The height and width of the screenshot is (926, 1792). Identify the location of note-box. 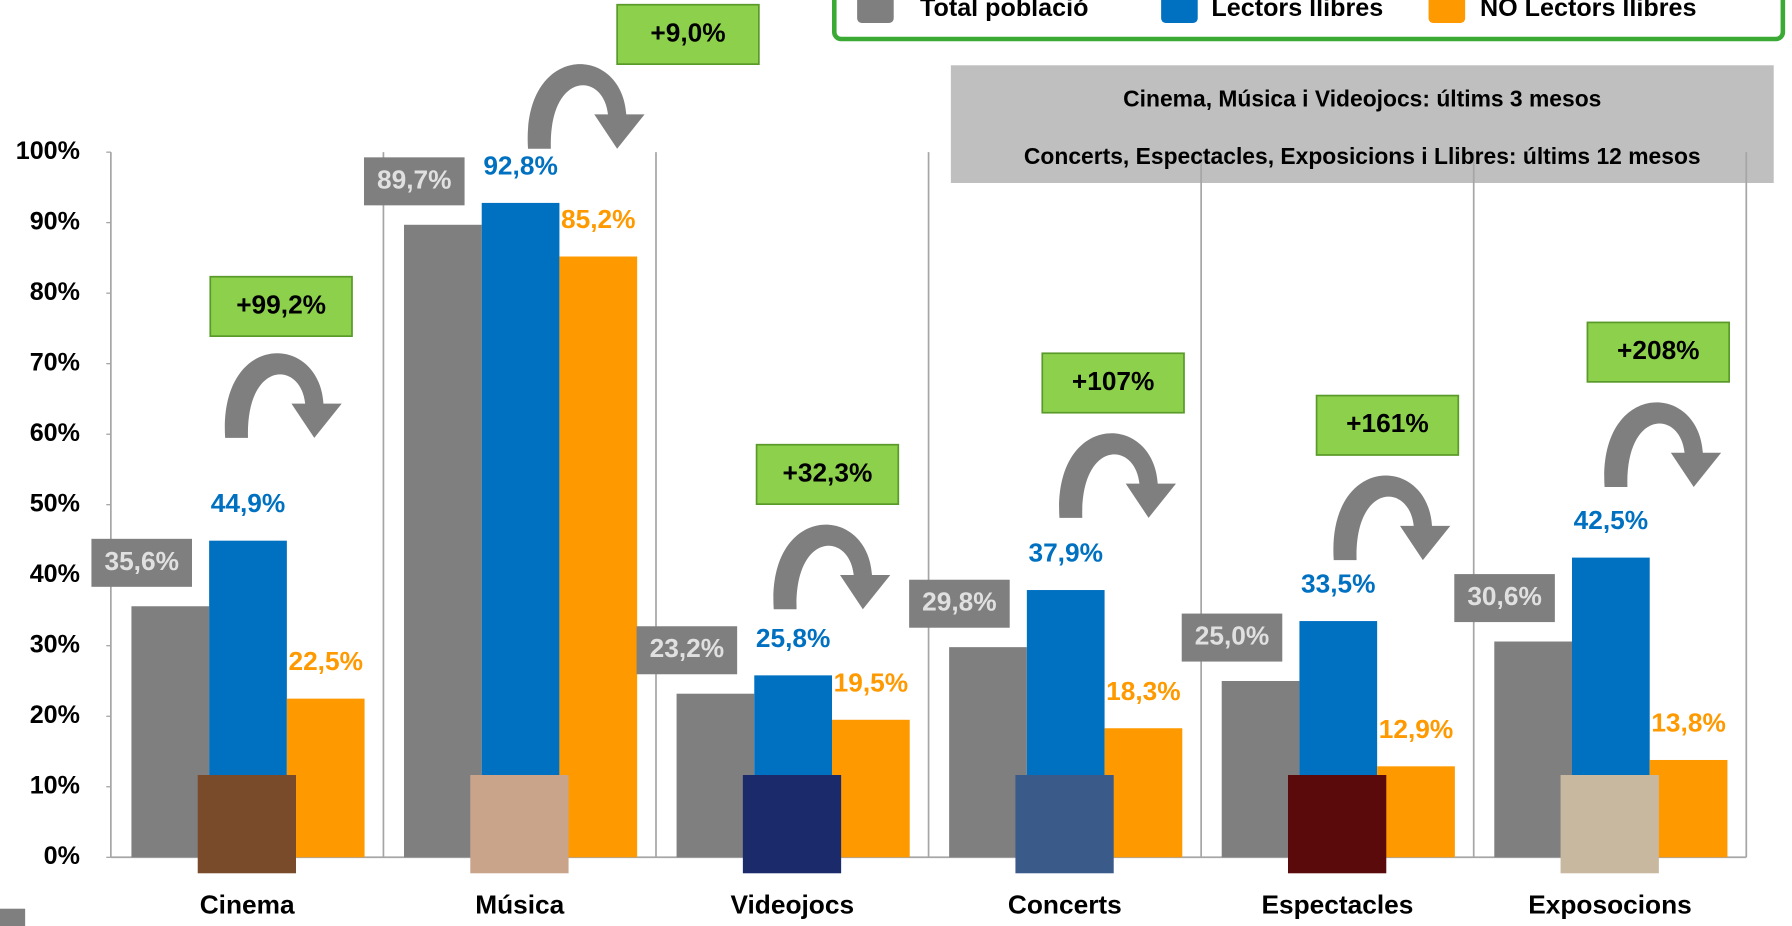
(1362, 124).